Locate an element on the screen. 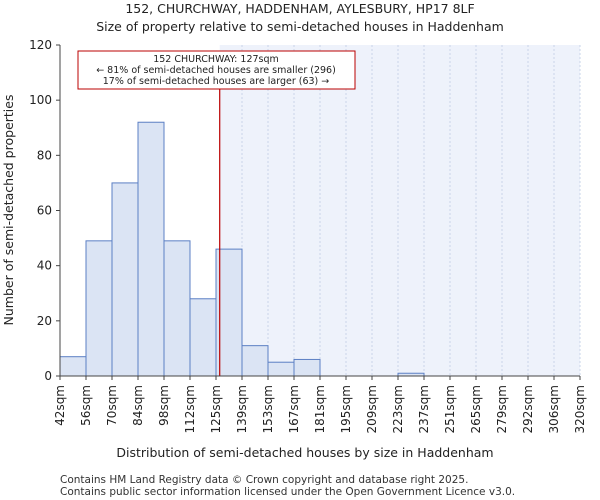 The image size is (600, 500). y-axis-label: Number of semi-detached properties is located at coordinates (8, 210).